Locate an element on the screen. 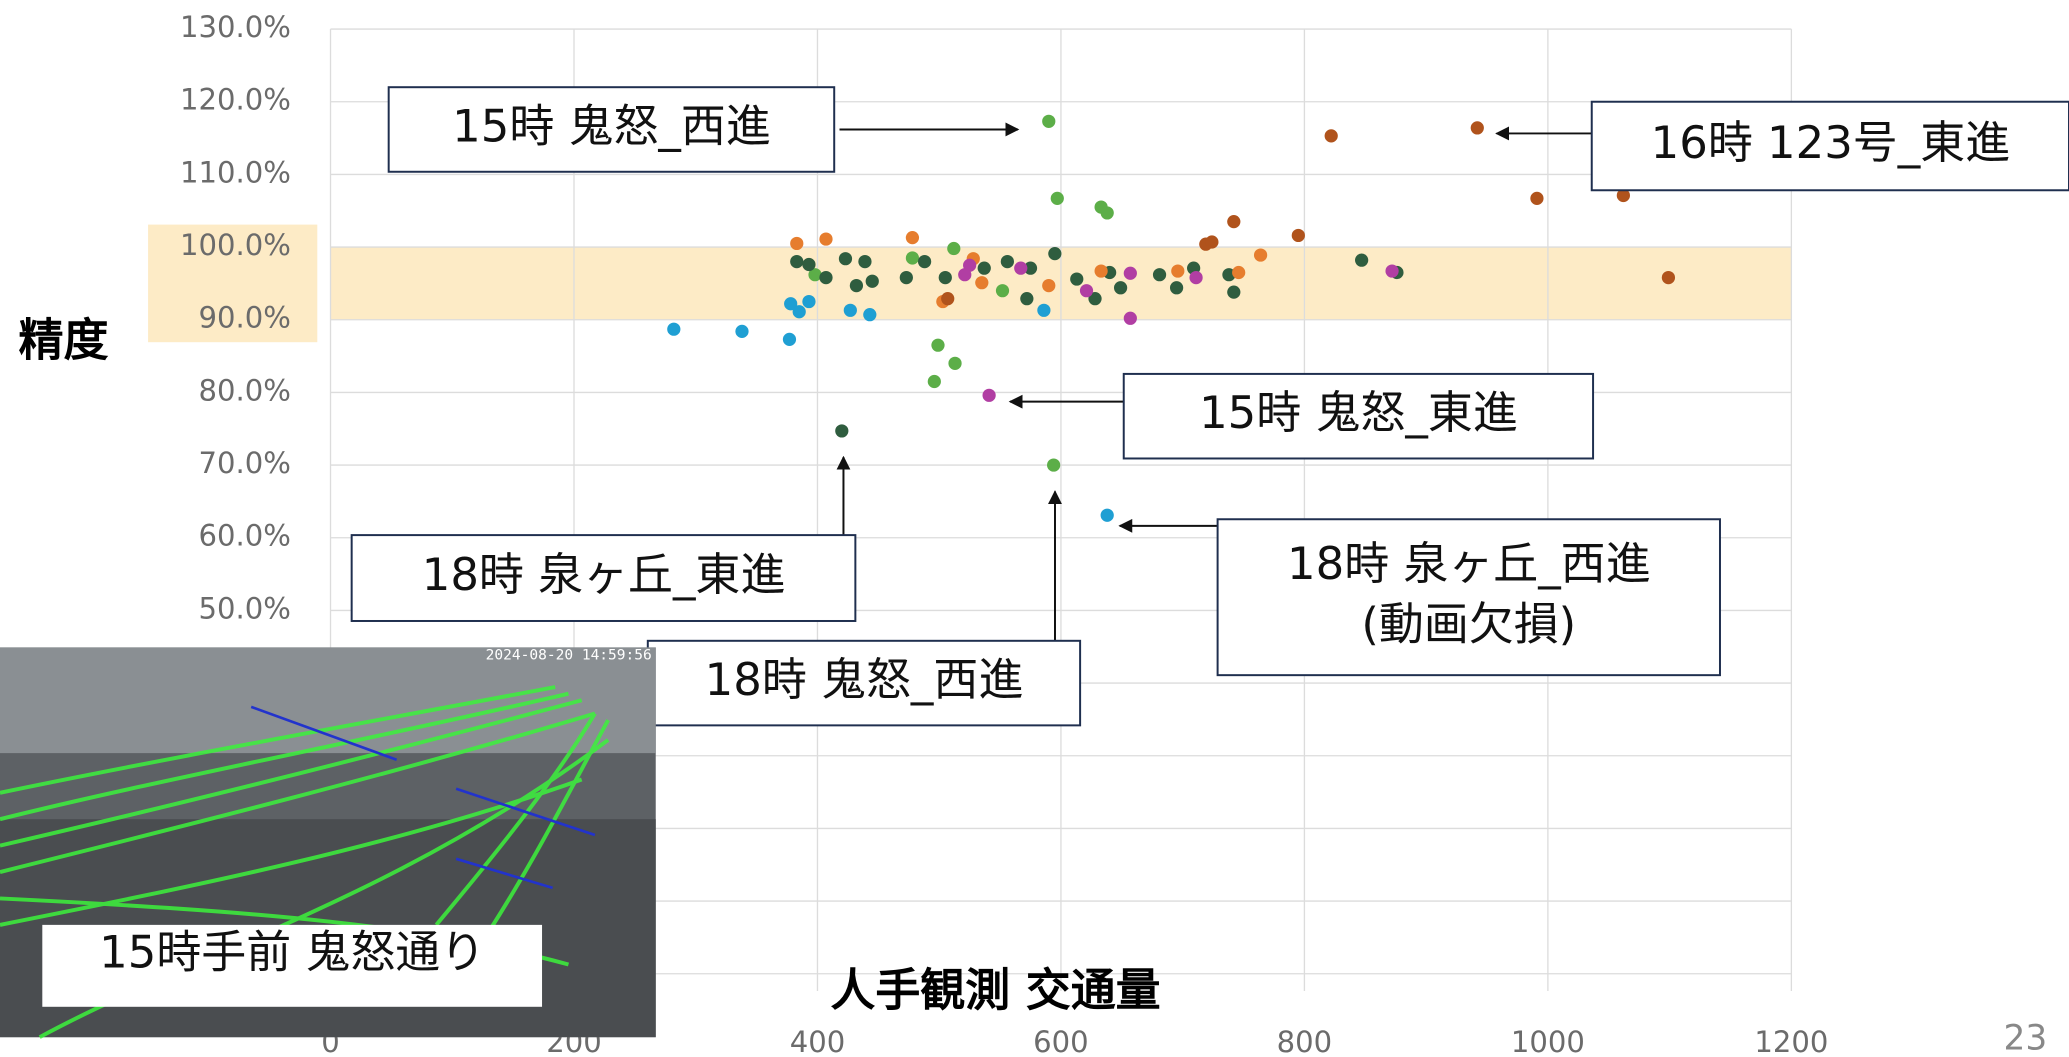 The width and height of the screenshot is (2069, 1057). annotation-text: 18時 泉ヶ丘_西進 is located at coordinates (1469, 563).